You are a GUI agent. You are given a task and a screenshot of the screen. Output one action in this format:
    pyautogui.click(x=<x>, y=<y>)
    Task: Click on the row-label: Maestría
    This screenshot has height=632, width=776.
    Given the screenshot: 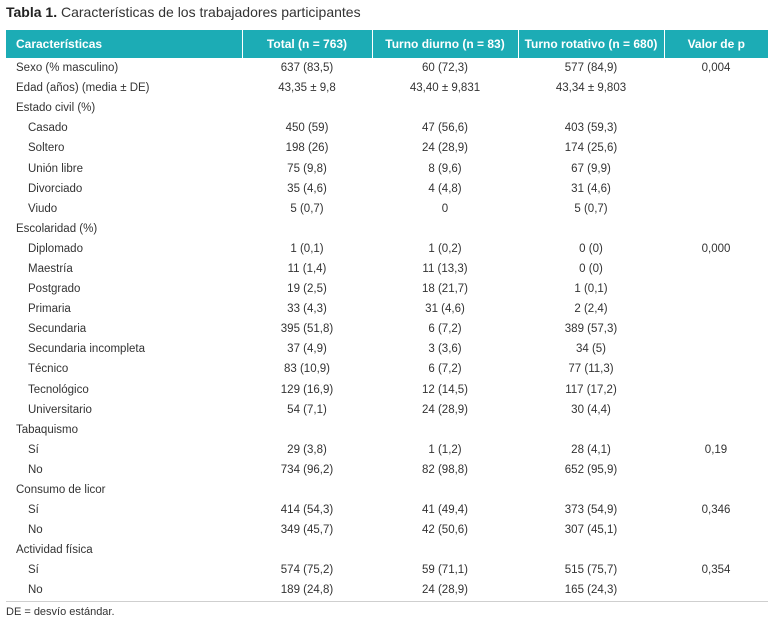 What is the action you would take?
    pyautogui.click(x=50, y=268)
    